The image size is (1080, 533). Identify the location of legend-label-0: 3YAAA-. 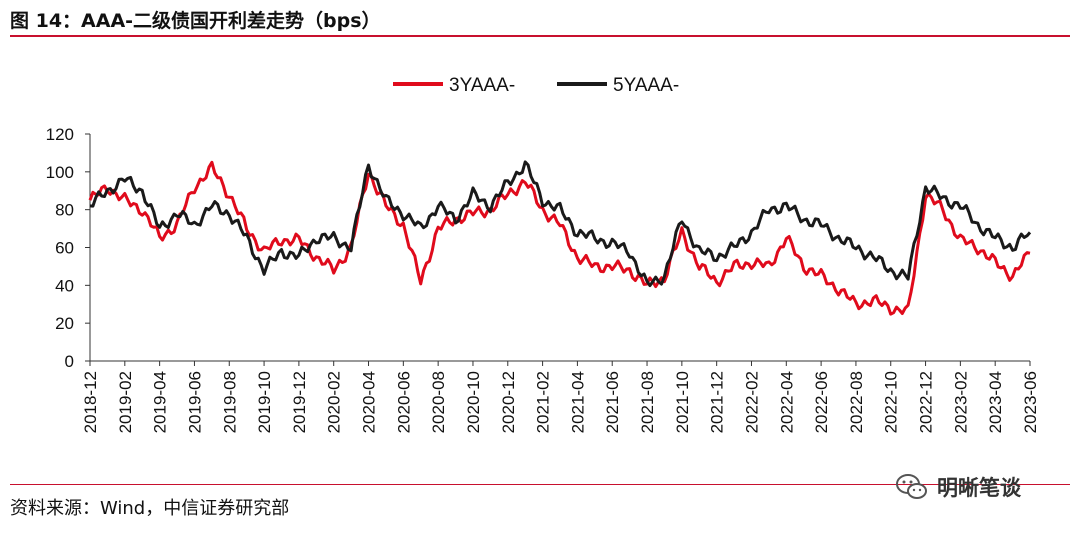
(482, 85).